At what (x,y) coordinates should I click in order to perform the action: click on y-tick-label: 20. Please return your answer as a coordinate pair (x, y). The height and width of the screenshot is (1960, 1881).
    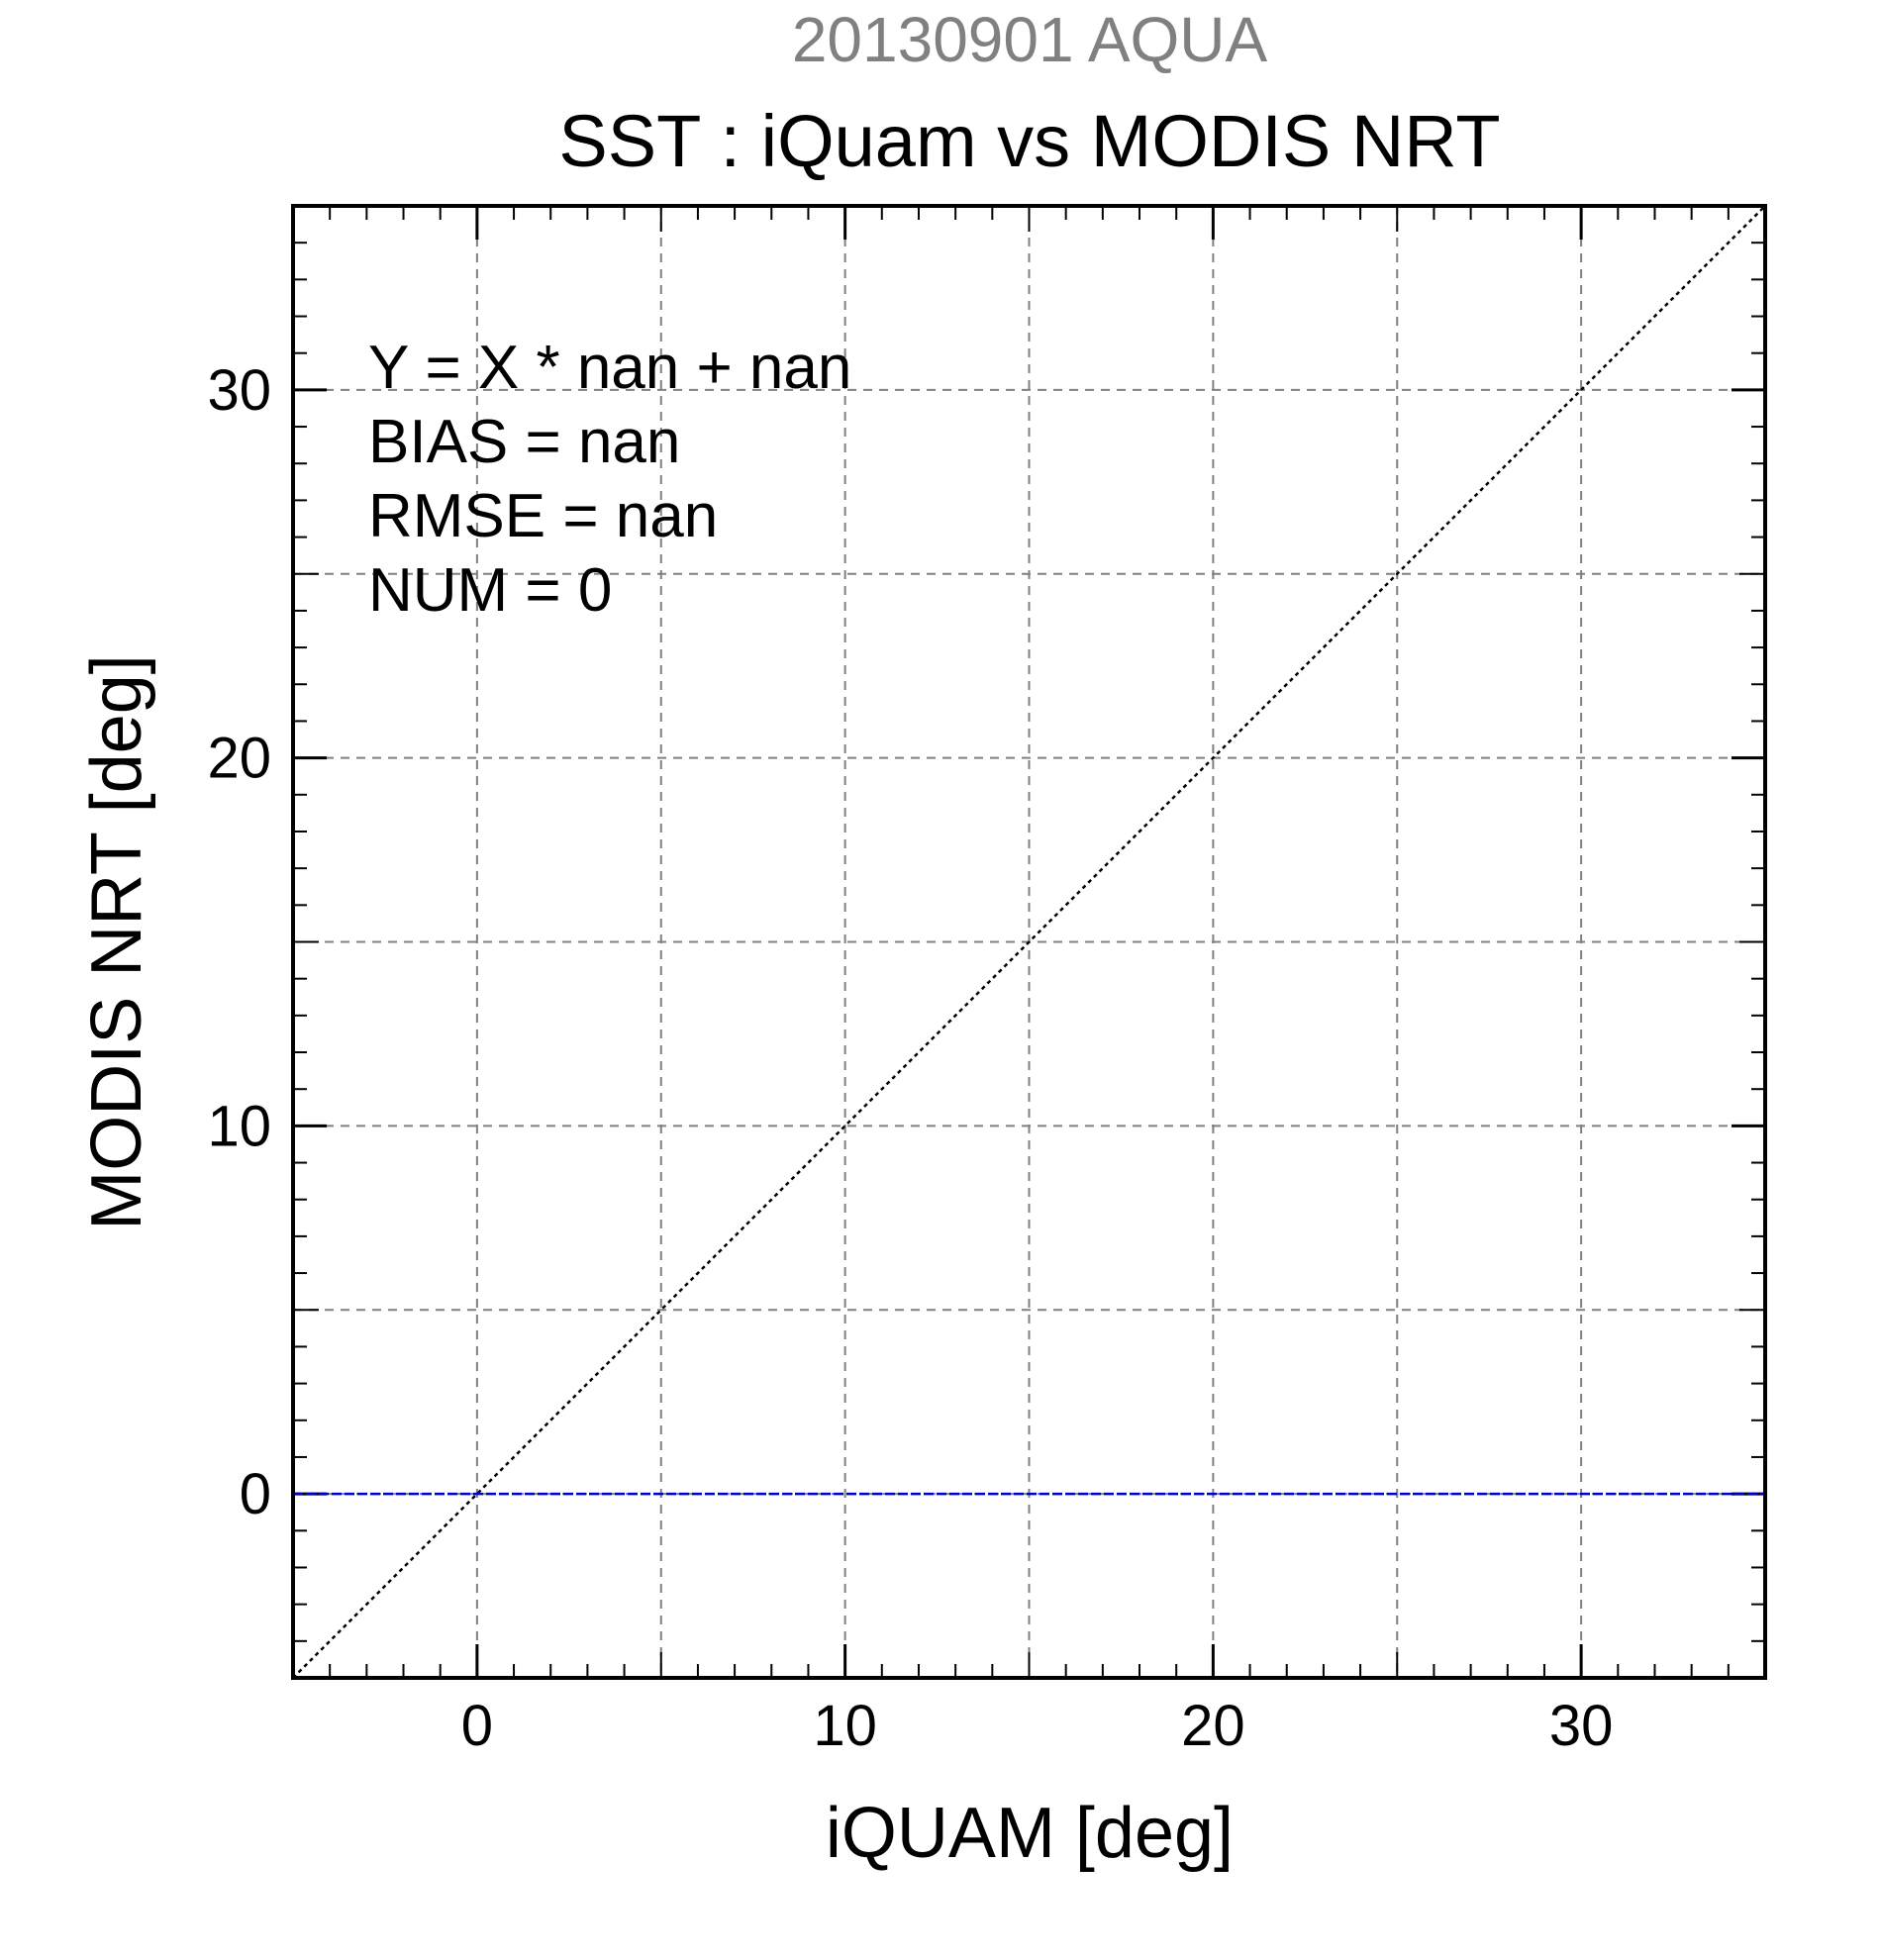
    Looking at the image, I should click on (239, 759).